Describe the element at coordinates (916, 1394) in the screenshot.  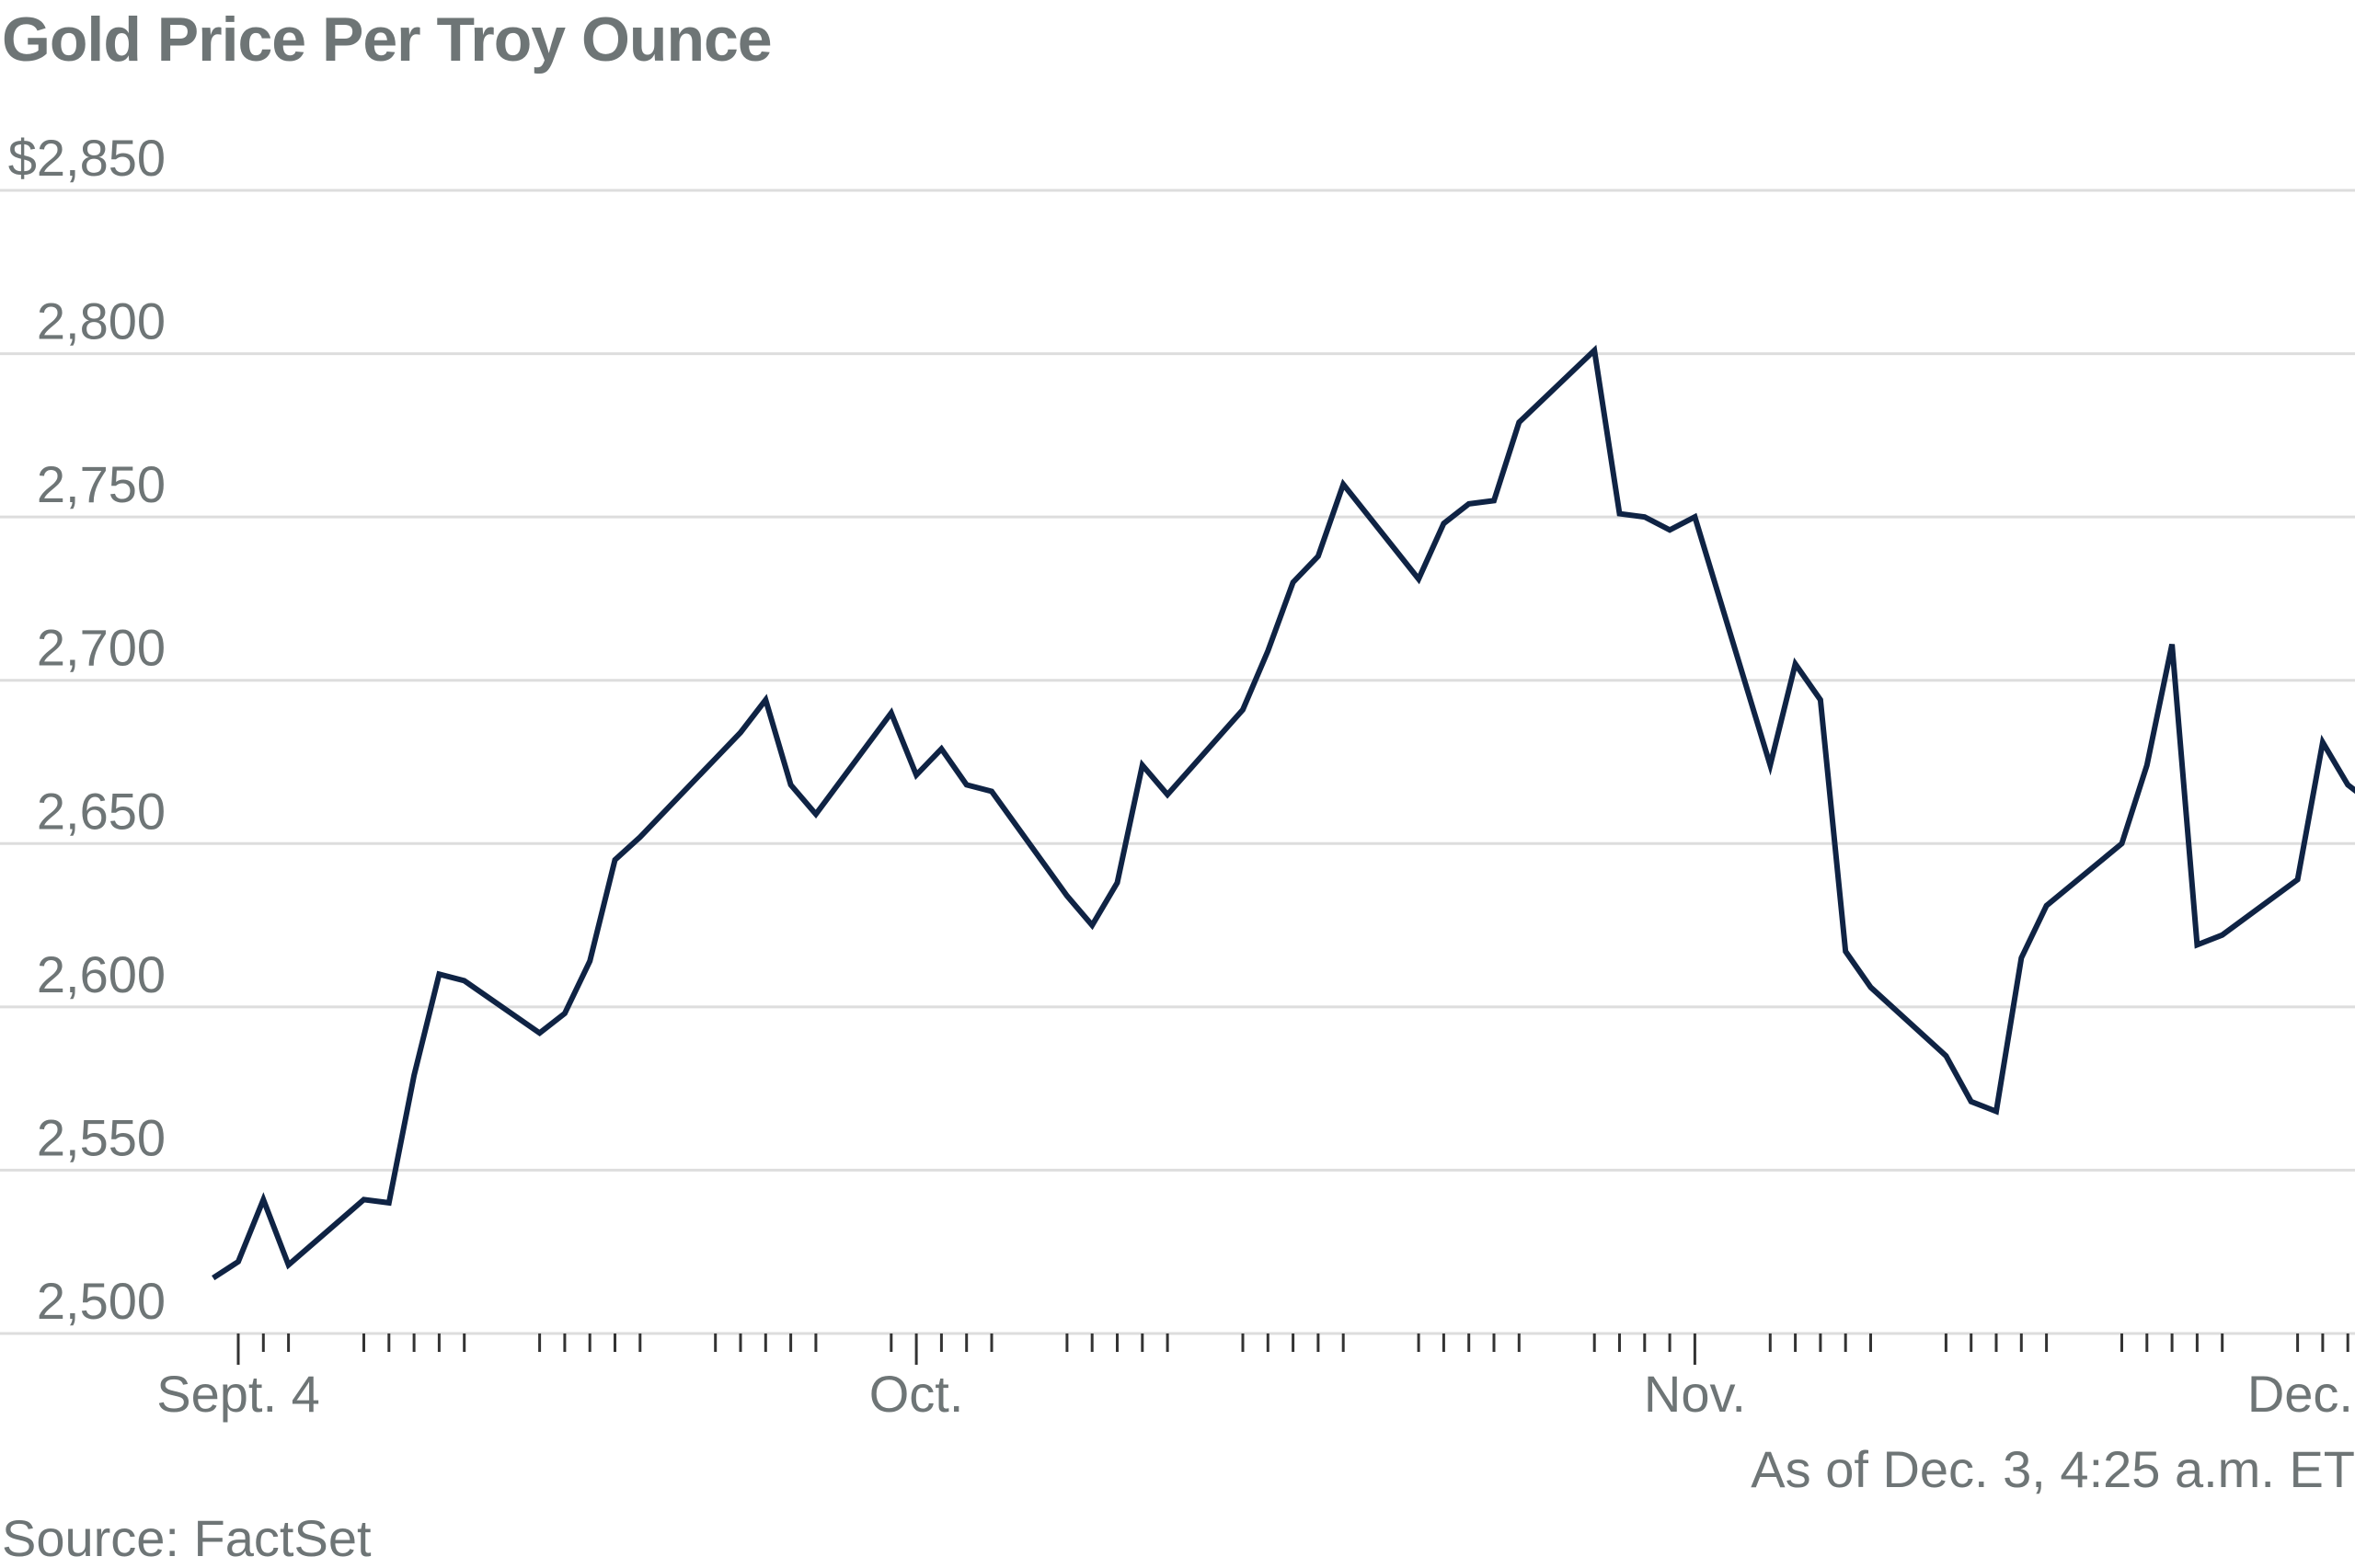
I see `x-tick-label: Oct.` at that location.